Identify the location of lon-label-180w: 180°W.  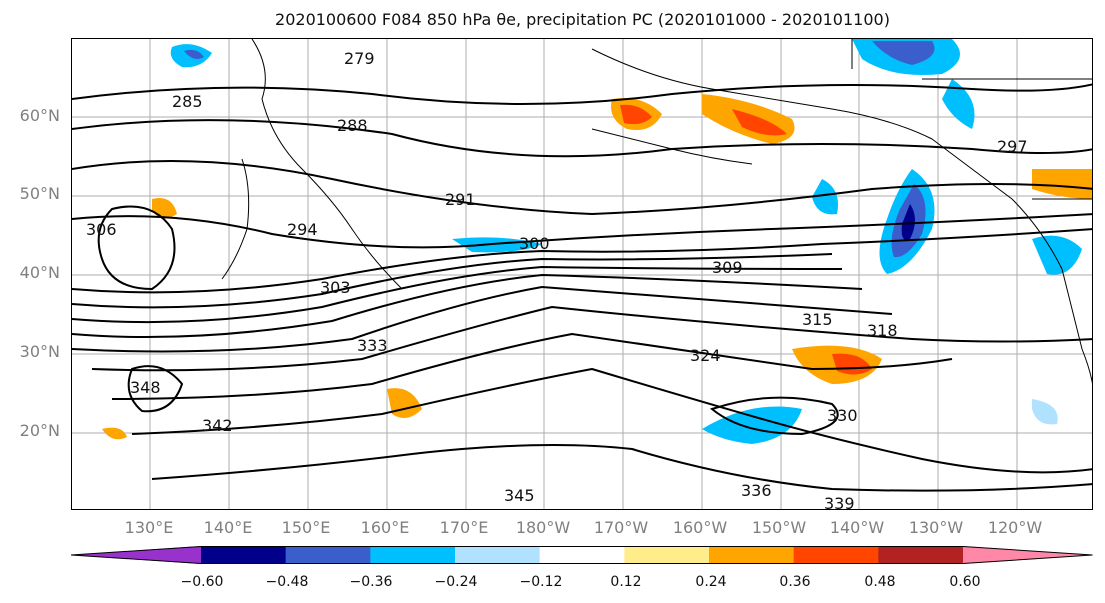
(543, 527).